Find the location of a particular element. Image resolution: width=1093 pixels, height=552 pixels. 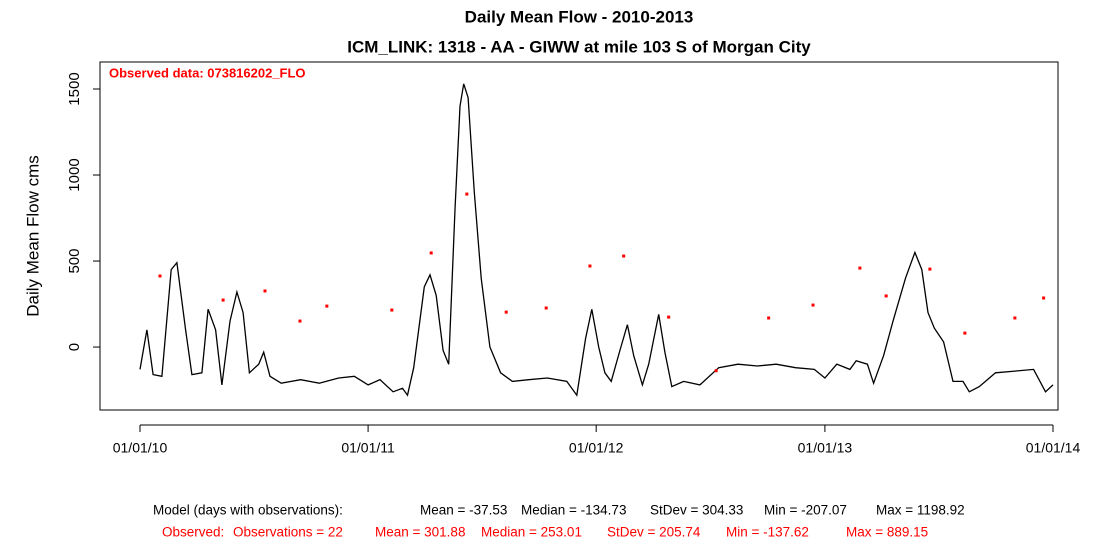

stats-text: Observations = 22 is located at coordinates (288, 532).